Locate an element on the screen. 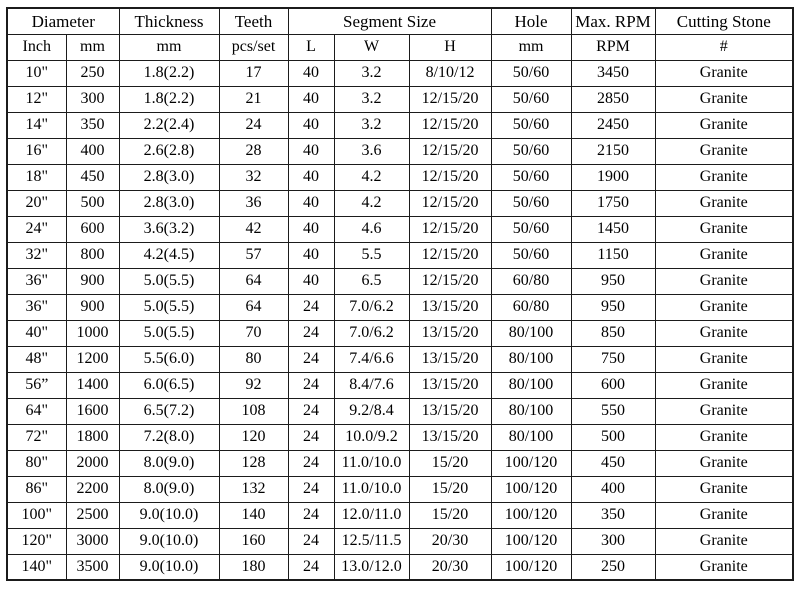 This screenshot has width=800, height=609. column-group-header: Diameter is located at coordinates (63, 21).